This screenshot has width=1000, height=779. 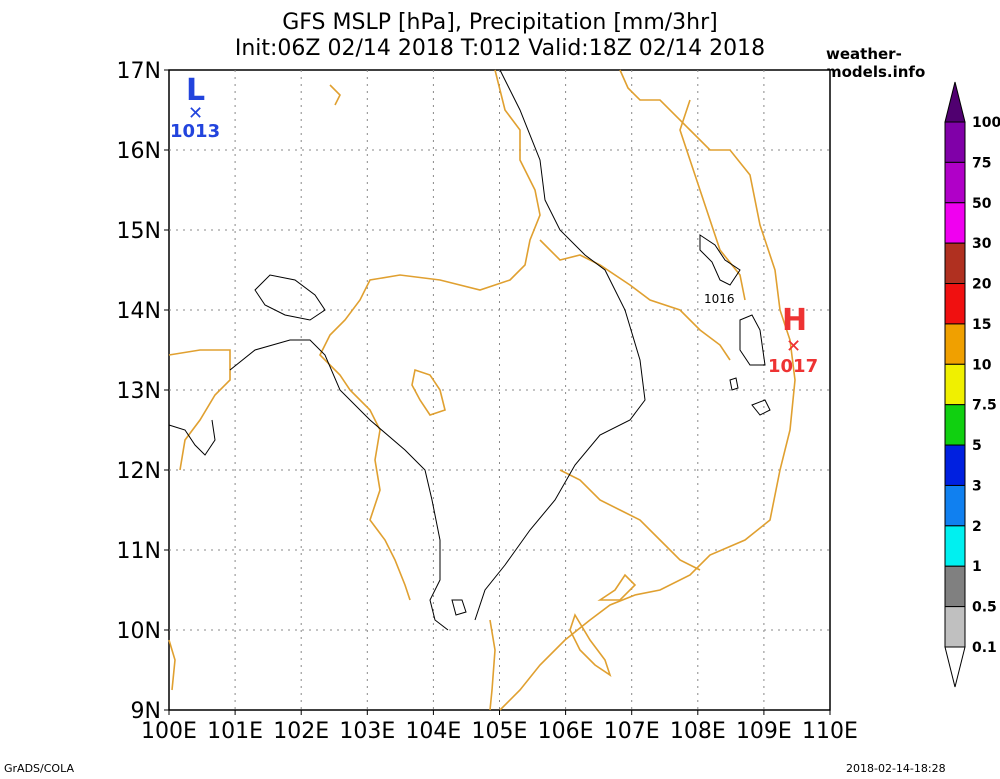 What do you see at coordinates (199, 410) in the screenshot?
I see `gulf-coast-thai` at bounding box center [199, 410].